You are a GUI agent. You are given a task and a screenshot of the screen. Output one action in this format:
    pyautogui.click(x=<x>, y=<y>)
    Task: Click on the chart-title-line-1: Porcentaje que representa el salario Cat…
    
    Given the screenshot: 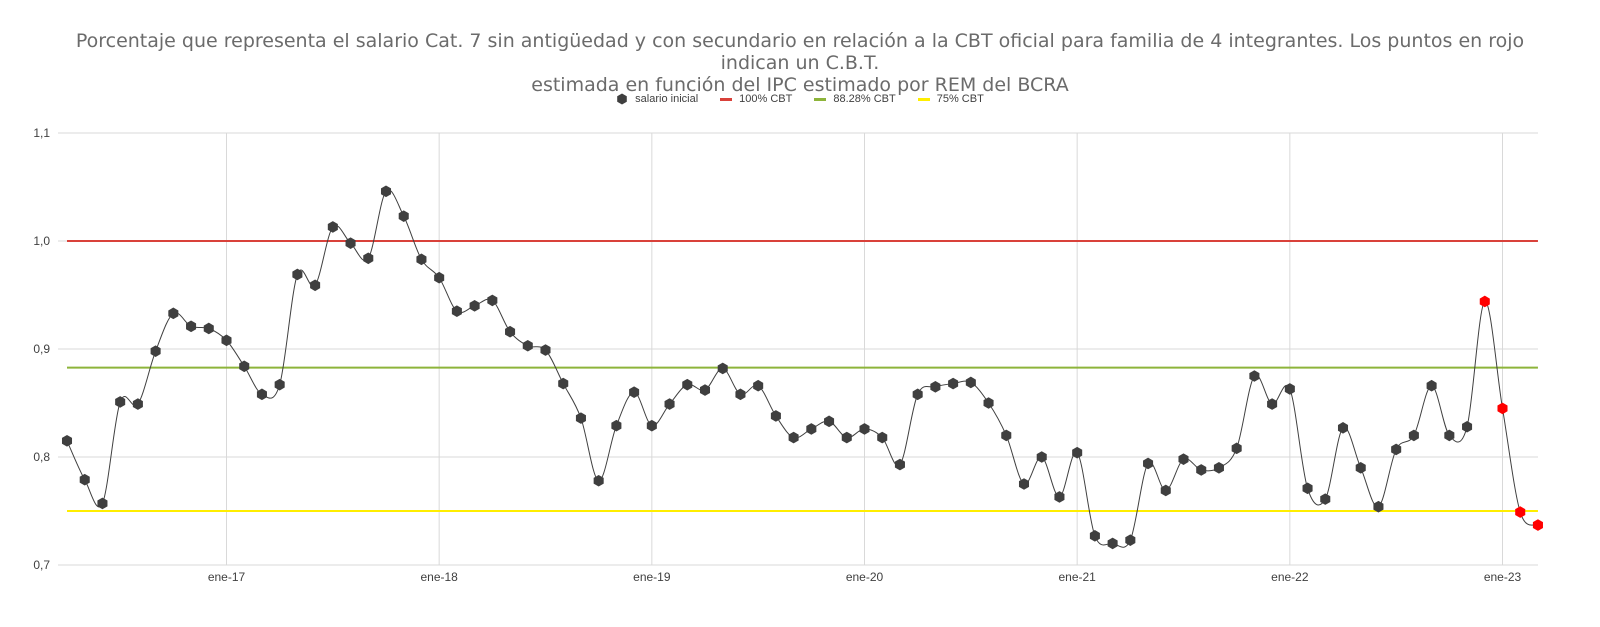 What is the action you would take?
    pyautogui.click(x=800, y=52)
    